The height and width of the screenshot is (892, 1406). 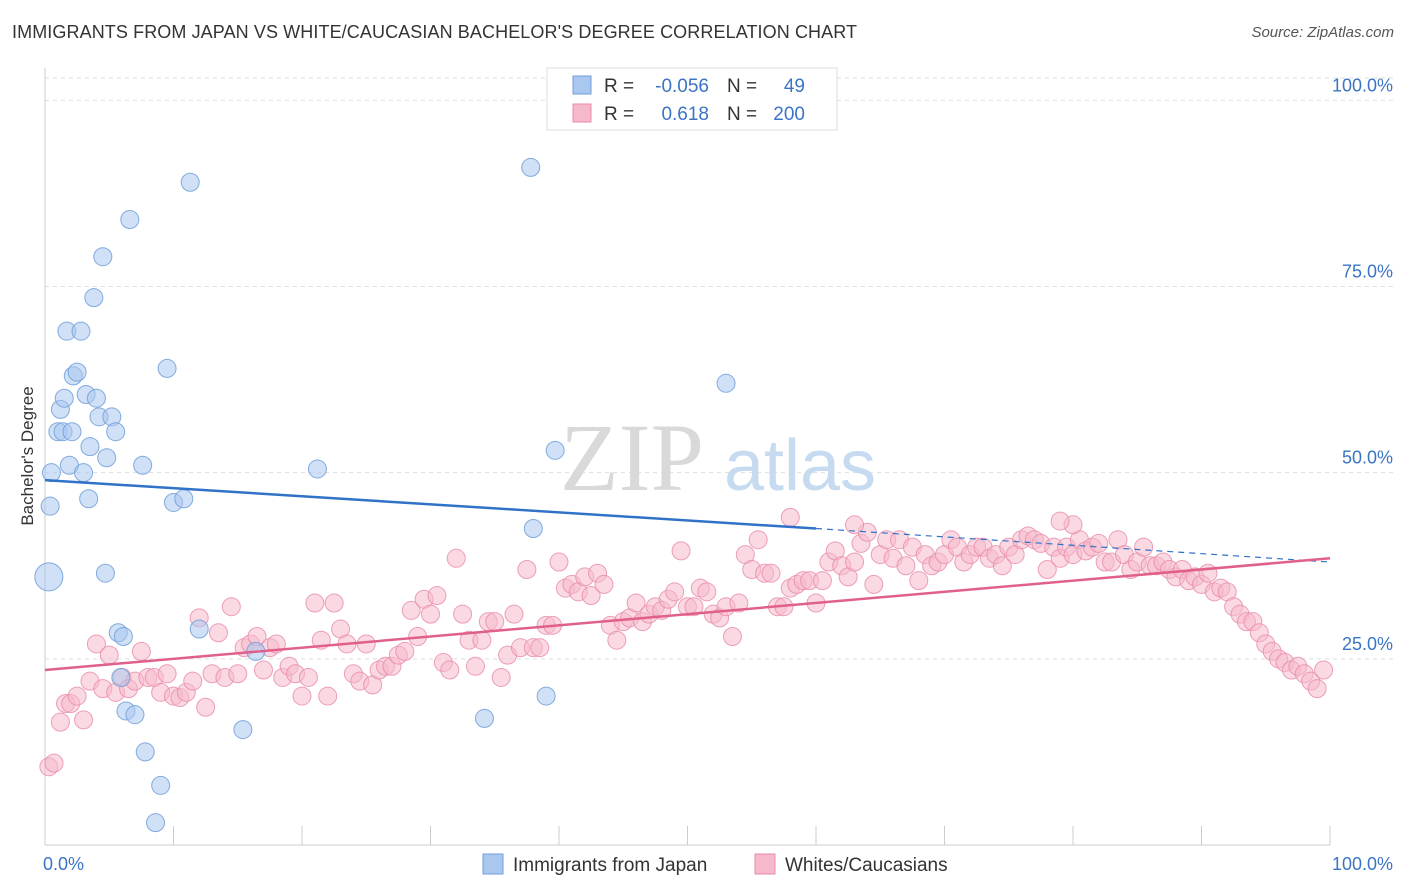 What do you see at coordinates (765, 864) in the screenshot?
I see `legend-bottom-swatch-whites` at bounding box center [765, 864].